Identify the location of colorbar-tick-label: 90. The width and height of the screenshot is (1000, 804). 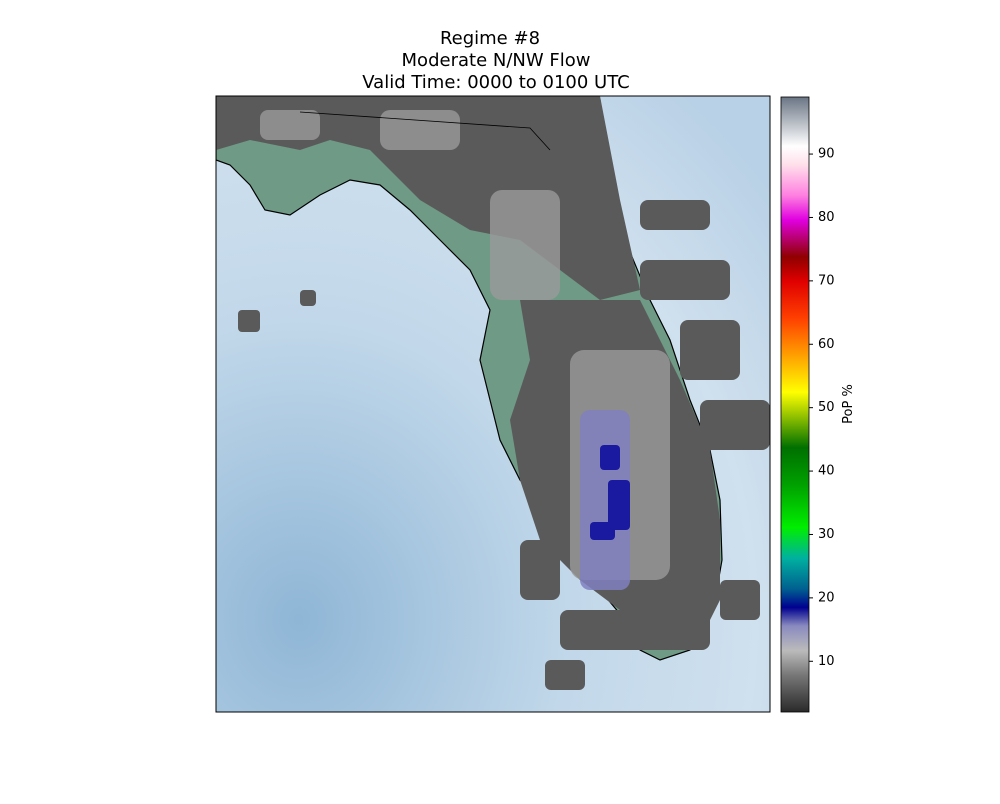
(826, 154).